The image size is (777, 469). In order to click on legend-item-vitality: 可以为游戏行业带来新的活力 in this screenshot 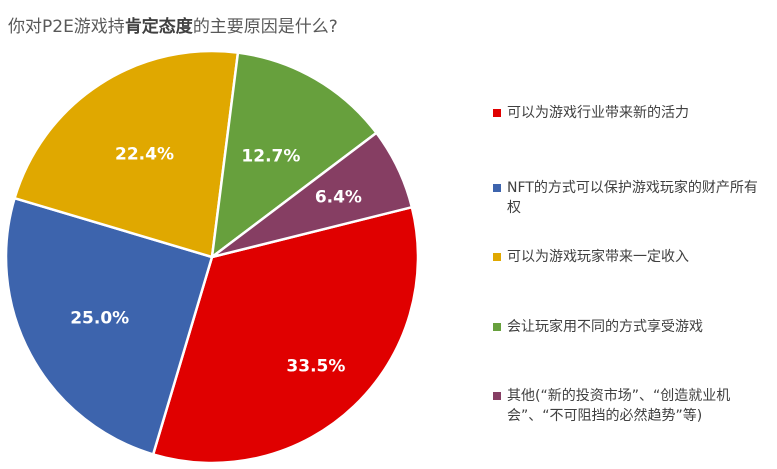, I will do `click(630, 113)`.